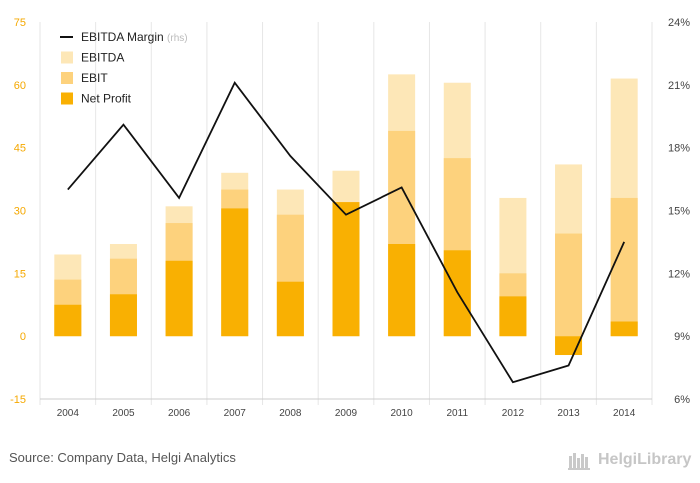 The height and width of the screenshot is (483, 700). I want to click on logo-text: HelgiLibrary, so click(645, 459).